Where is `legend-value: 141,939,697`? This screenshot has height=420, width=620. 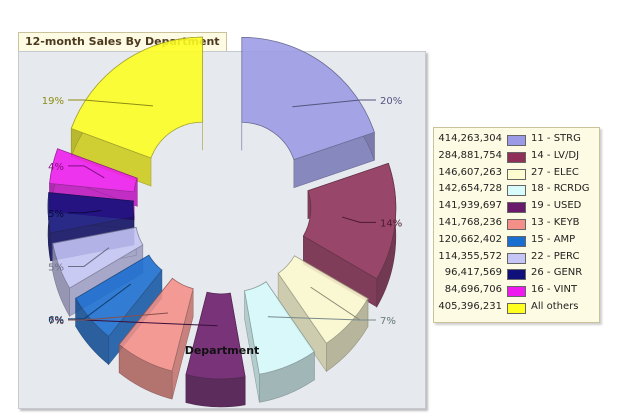
legend-value: 141,939,697 is located at coordinates (470, 206).